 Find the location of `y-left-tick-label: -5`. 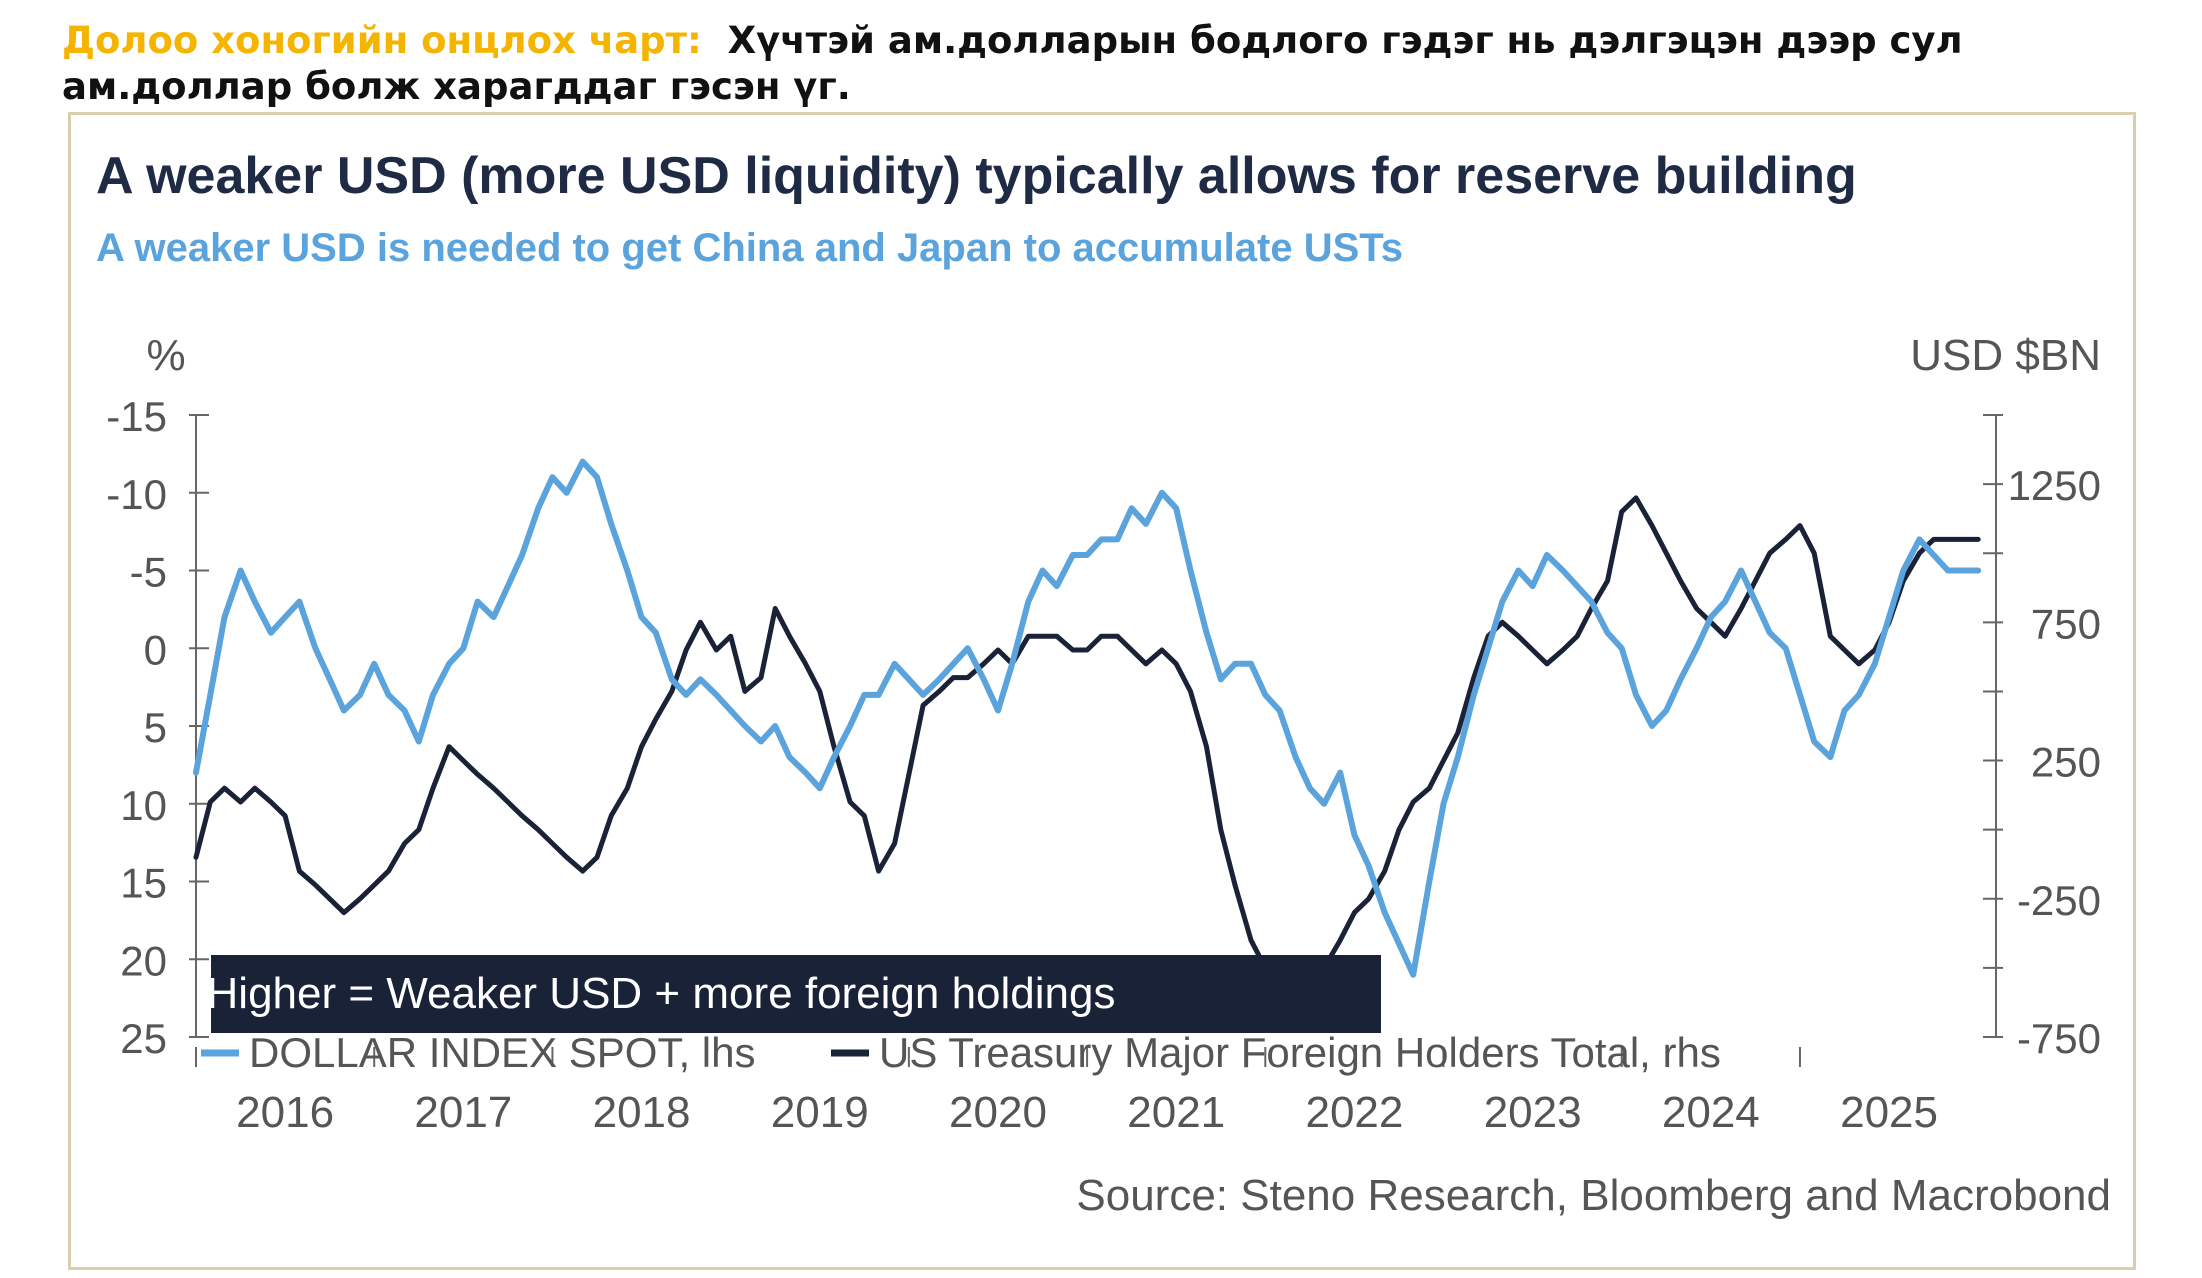

y-left-tick-label: -5 is located at coordinates (148, 572).